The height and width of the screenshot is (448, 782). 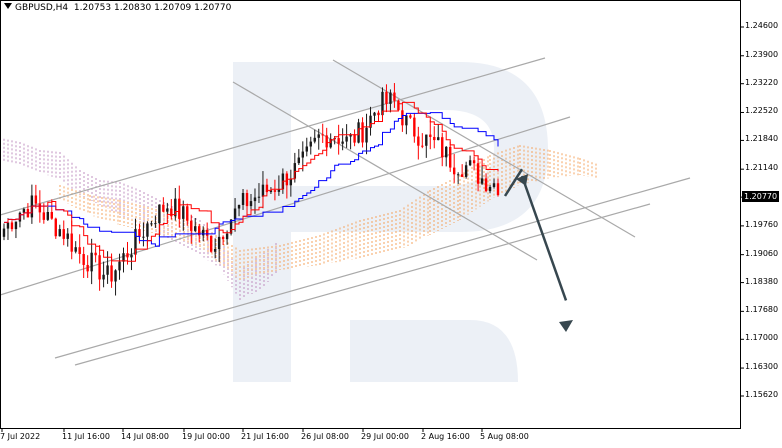 I want to click on price-tick-label: 1.17680, so click(x=762, y=310).